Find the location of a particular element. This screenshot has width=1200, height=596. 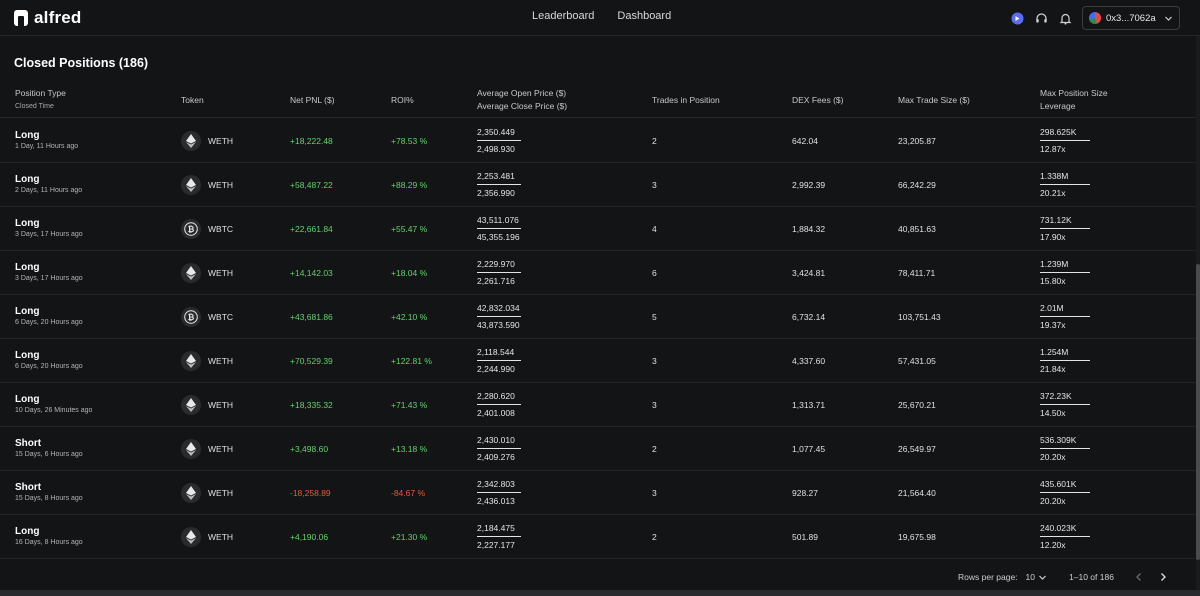

dex-fees: 501.89 is located at coordinates (805, 537).